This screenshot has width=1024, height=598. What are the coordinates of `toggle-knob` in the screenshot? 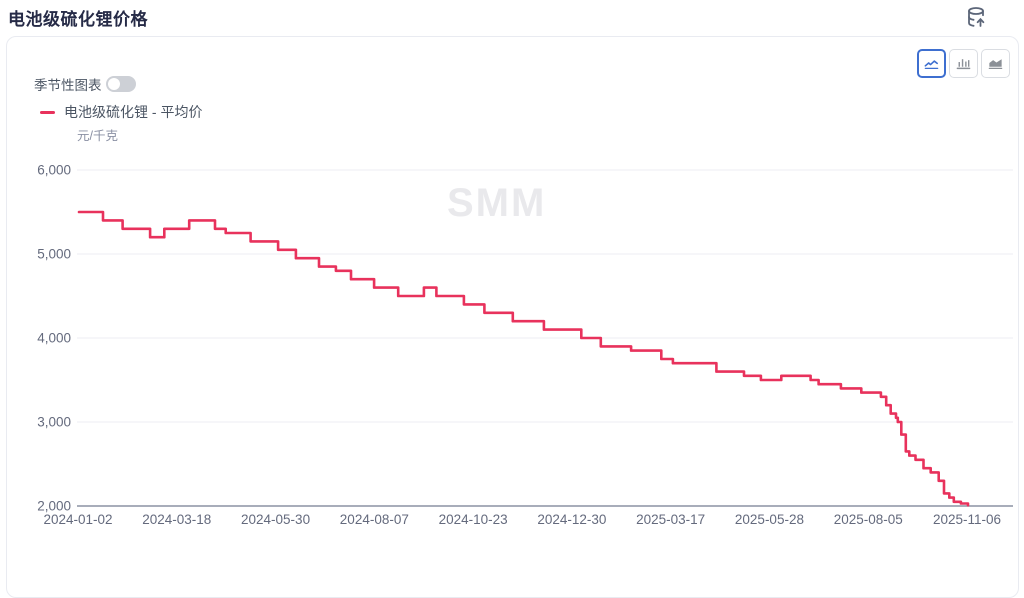 It's located at (113, 84).